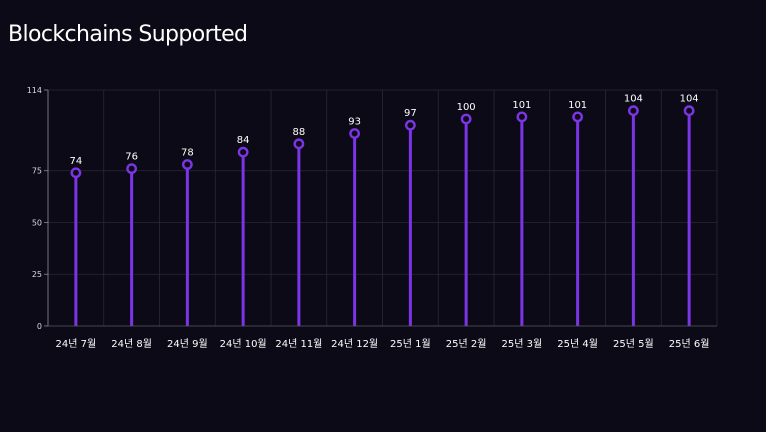 This screenshot has height=432, width=766. Describe the element at coordinates (410, 113) in the screenshot. I see `data-label: 97` at that location.